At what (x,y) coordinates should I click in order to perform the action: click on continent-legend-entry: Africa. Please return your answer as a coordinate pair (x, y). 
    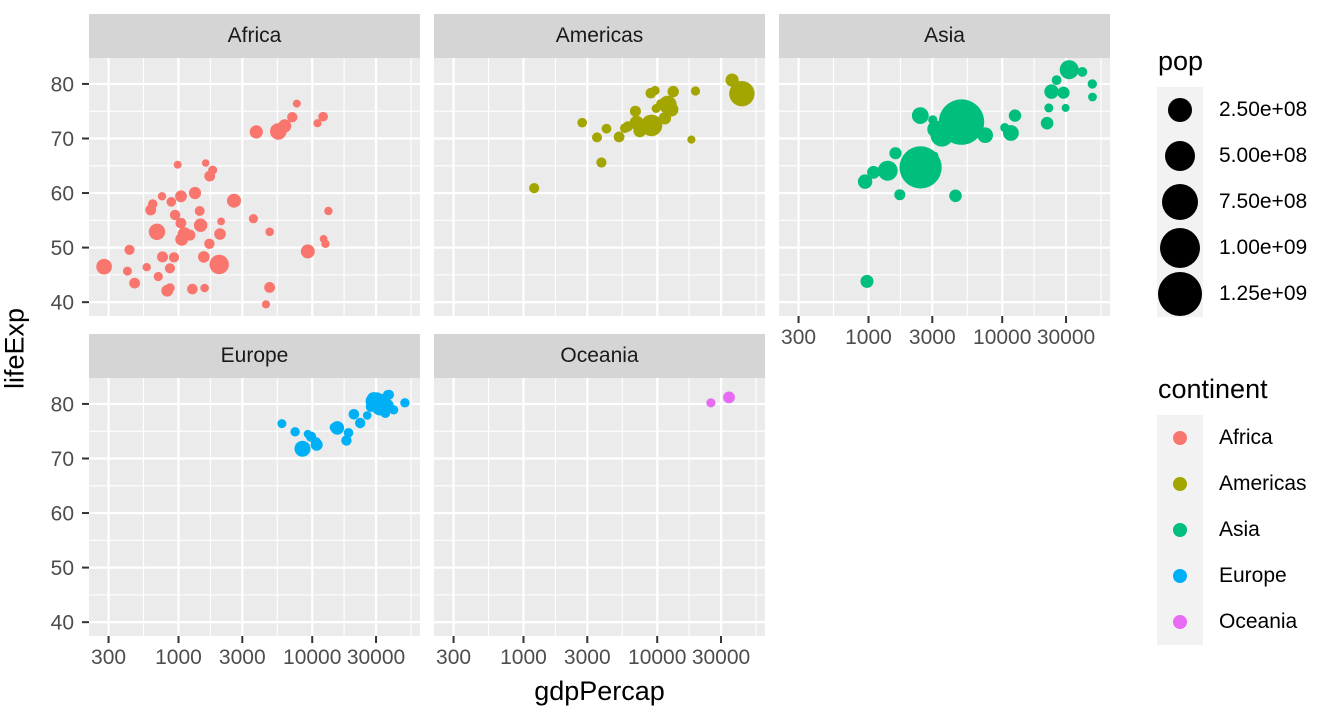
    Looking at the image, I should click on (1232, 438).